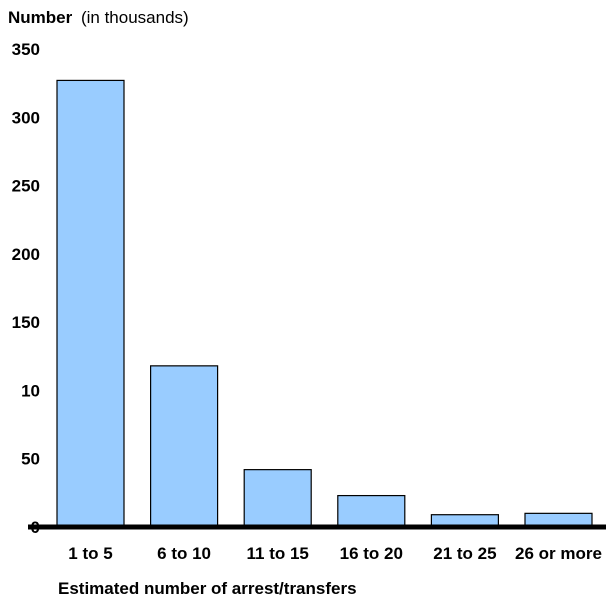 This screenshot has width=606, height=598. What do you see at coordinates (464, 553) in the screenshot?
I see `x-tick-label: 21 to 25` at bounding box center [464, 553].